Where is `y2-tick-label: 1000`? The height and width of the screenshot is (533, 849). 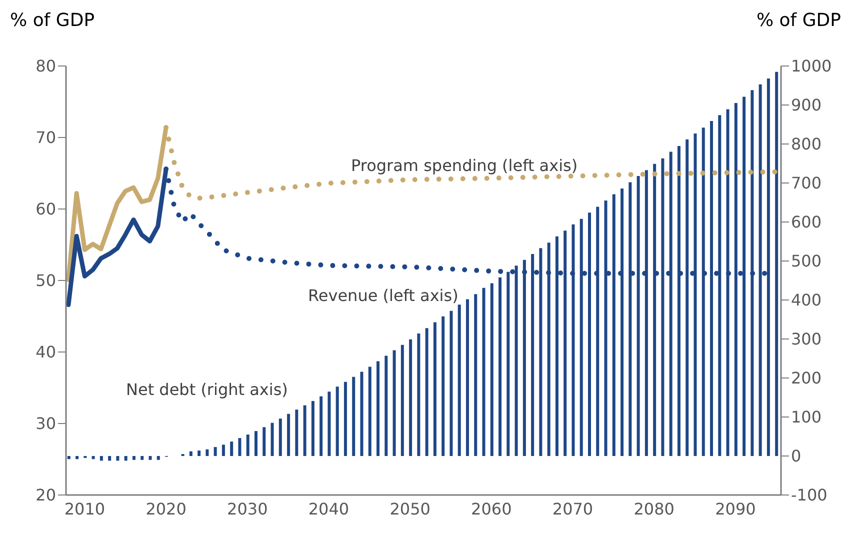
y2-tick-label: 1000 is located at coordinates (811, 66).